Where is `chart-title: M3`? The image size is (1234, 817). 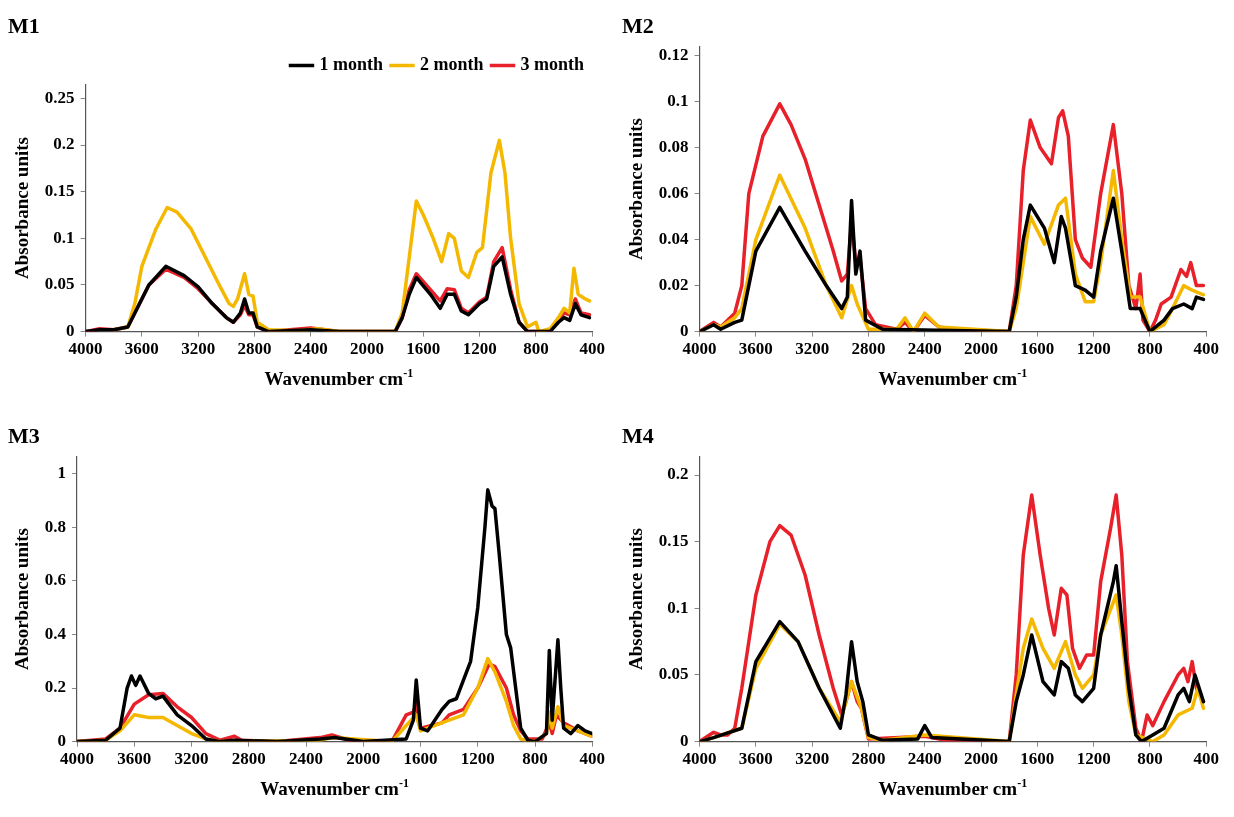
chart-title: M3 is located at coordinates (24, 435).